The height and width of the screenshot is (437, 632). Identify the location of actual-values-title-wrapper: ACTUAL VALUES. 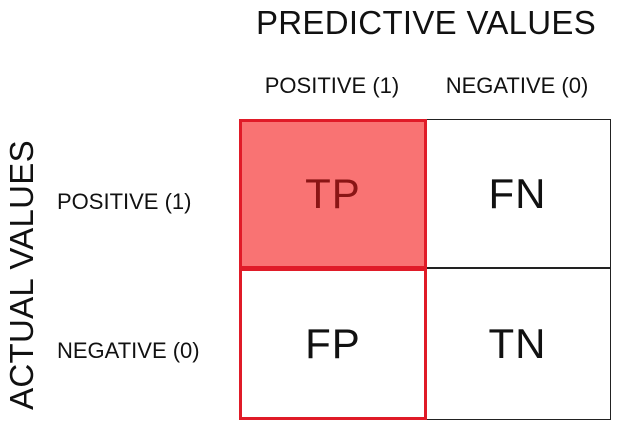
(22, 275).